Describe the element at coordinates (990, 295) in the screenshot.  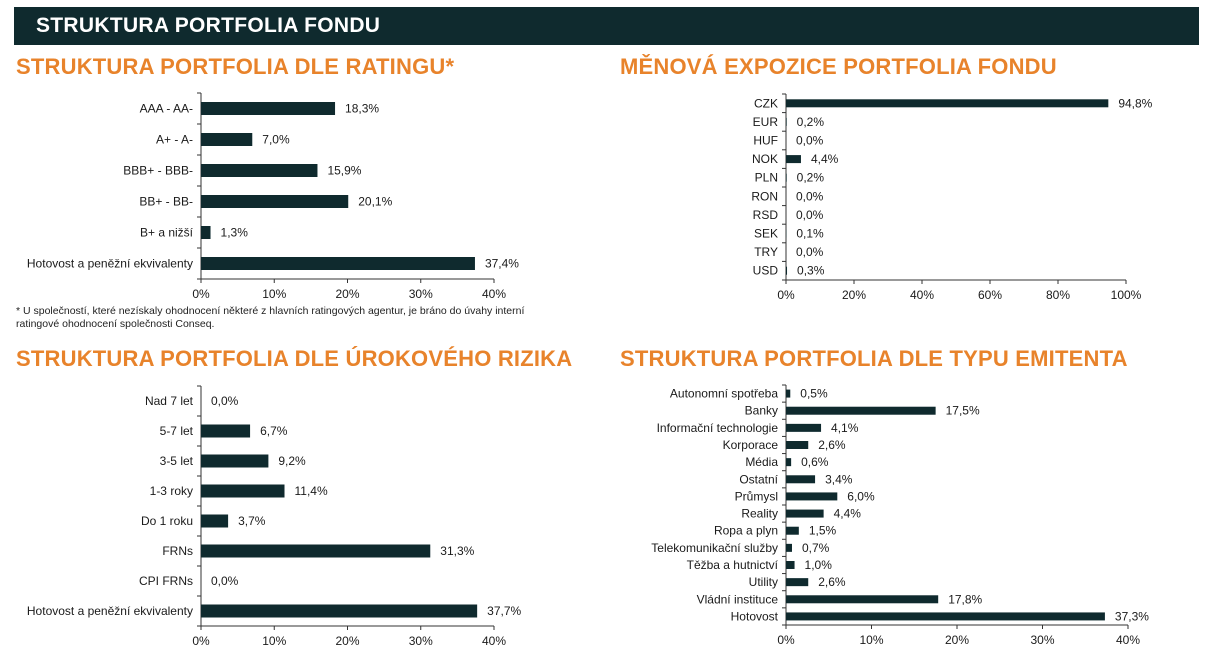
I see `x-tick-label: 60%` at that location.